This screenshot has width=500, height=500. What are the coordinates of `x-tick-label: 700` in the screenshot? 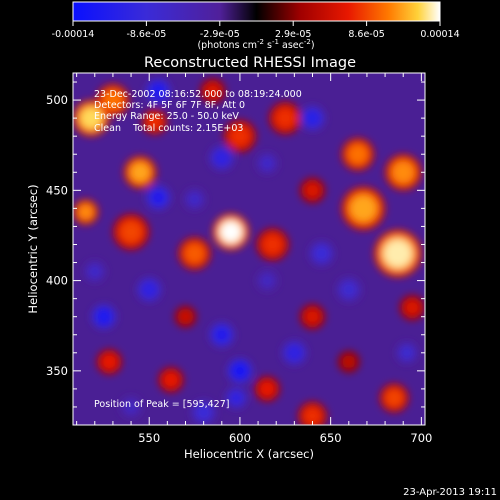 It's located at (421, 438).